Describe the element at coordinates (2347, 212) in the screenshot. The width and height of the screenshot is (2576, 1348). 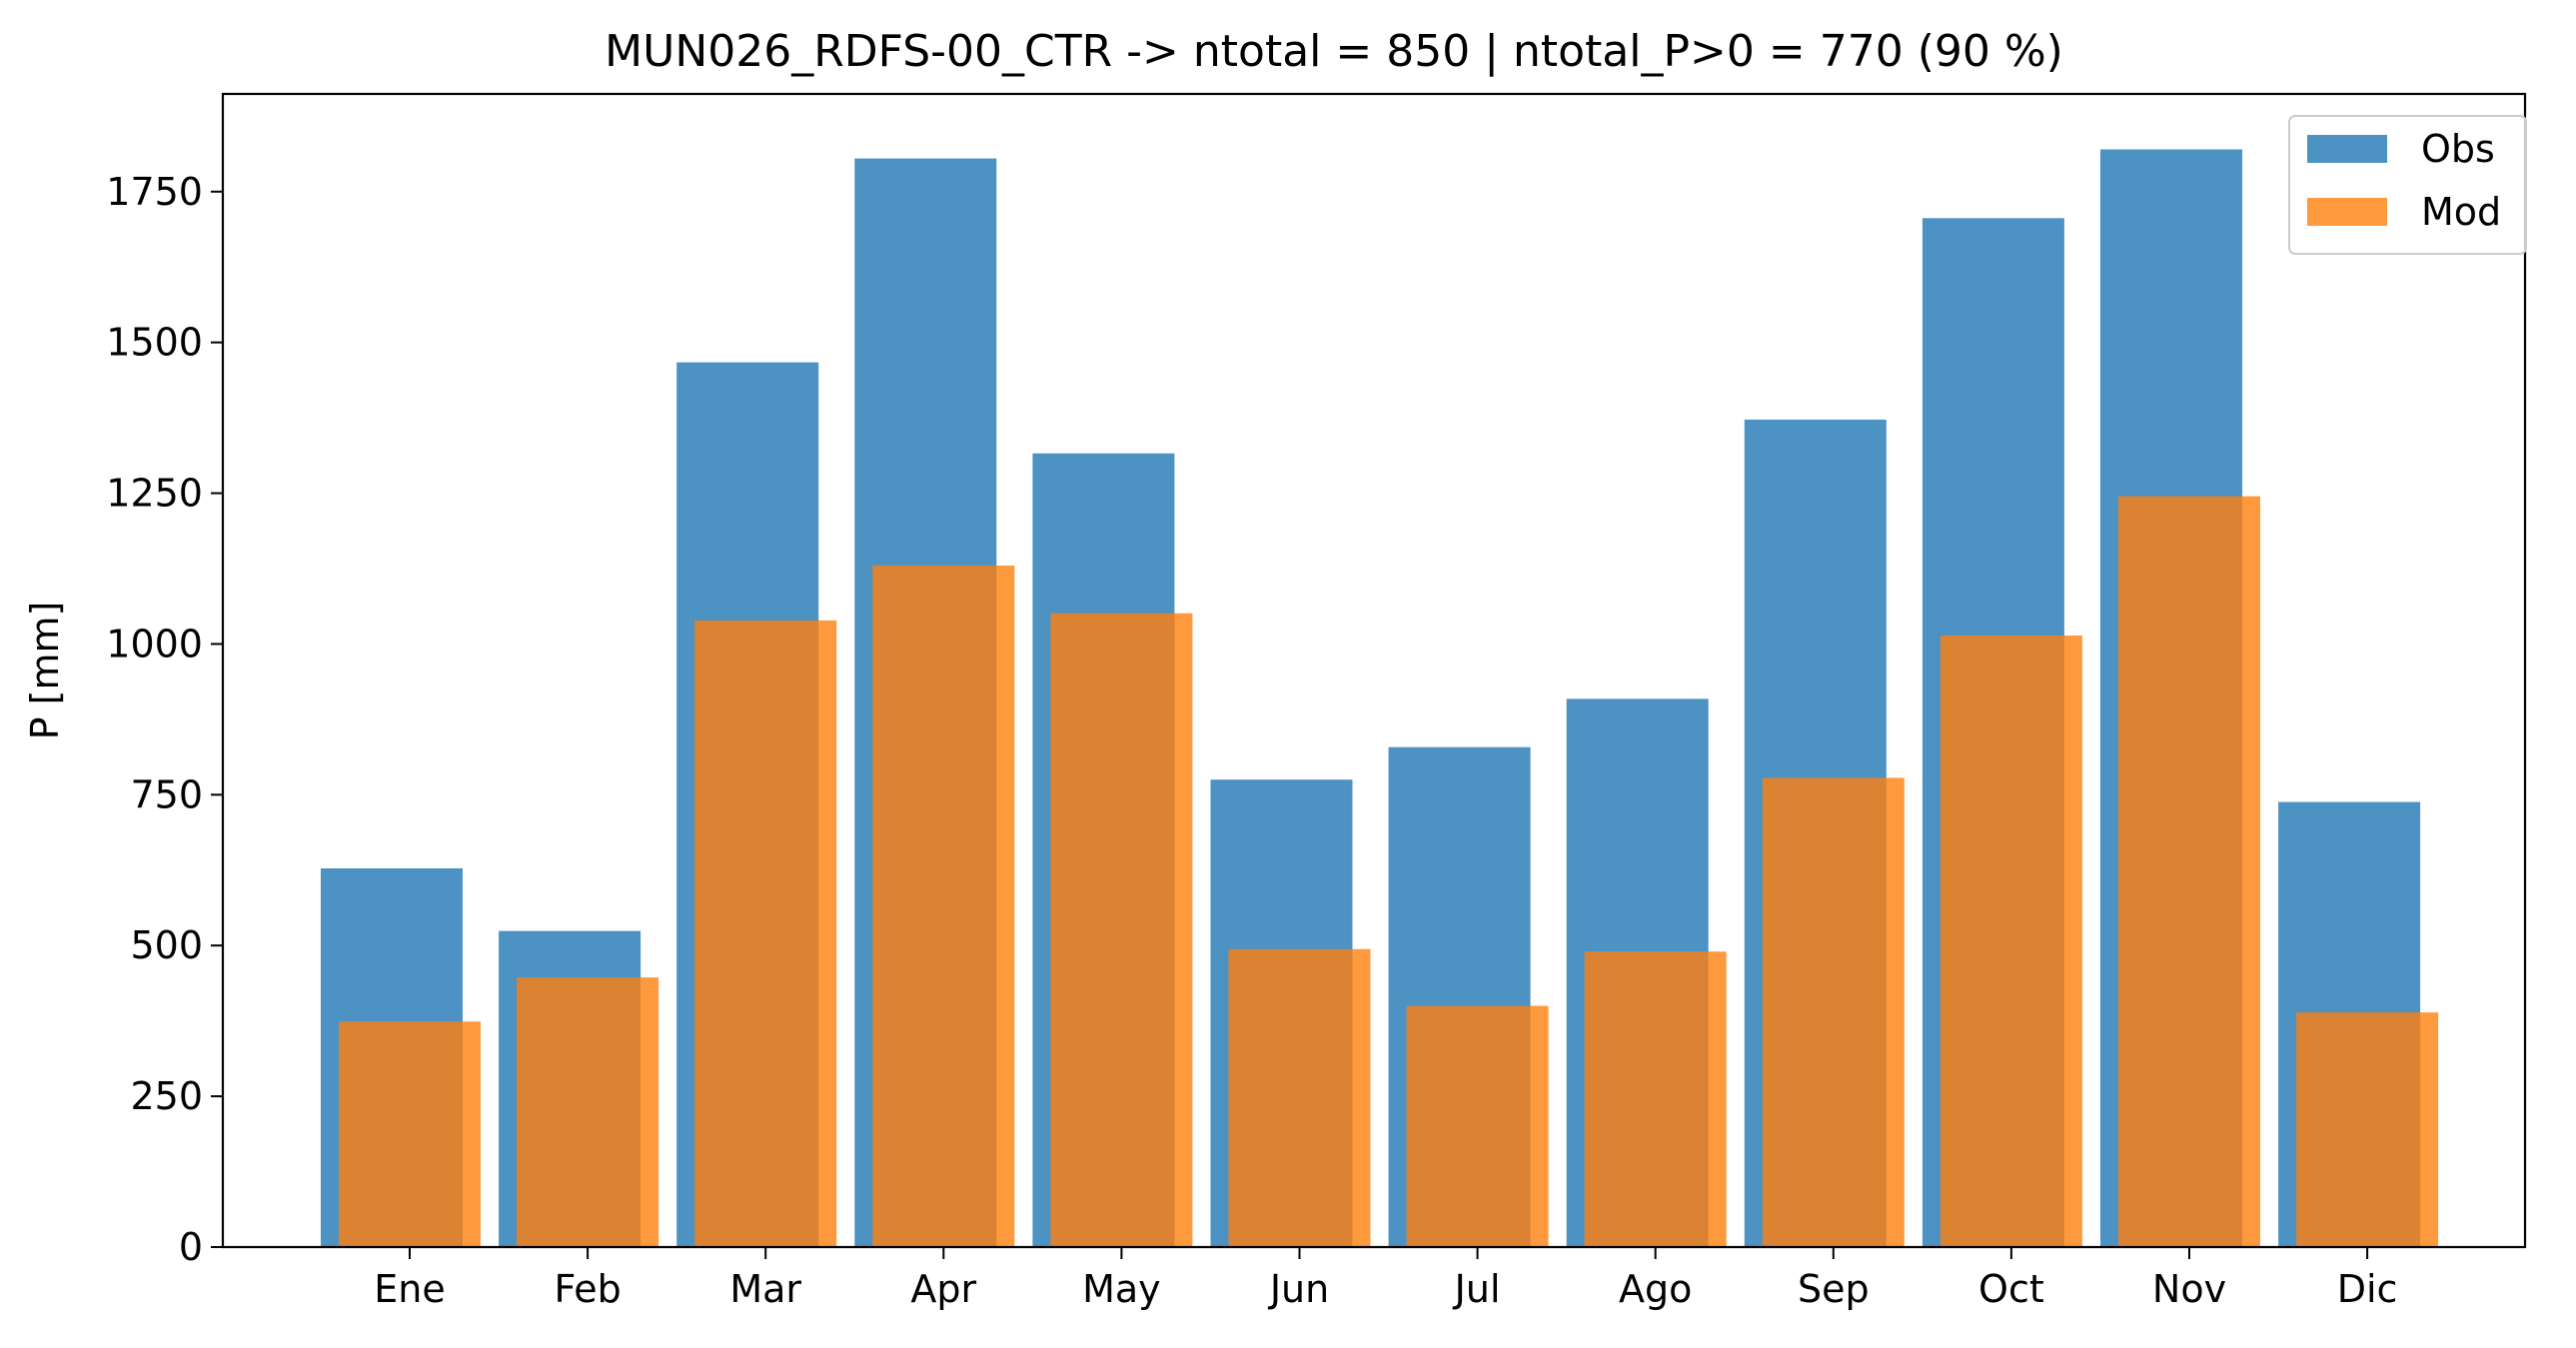
I see `legend-swatch-mod` at that location.